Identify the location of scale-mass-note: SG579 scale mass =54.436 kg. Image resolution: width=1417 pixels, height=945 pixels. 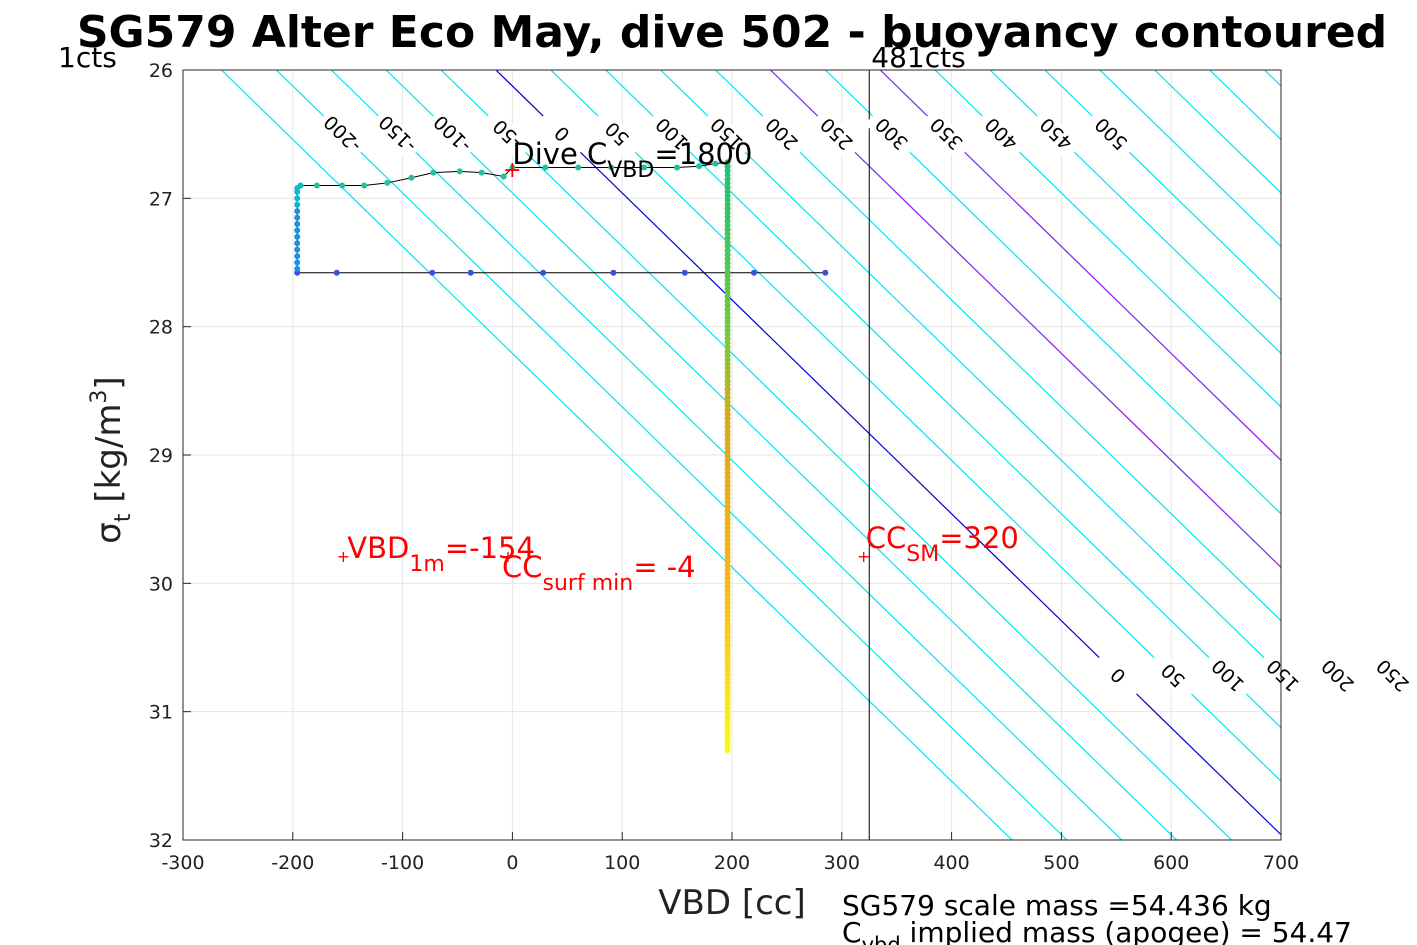
(1057, 905).